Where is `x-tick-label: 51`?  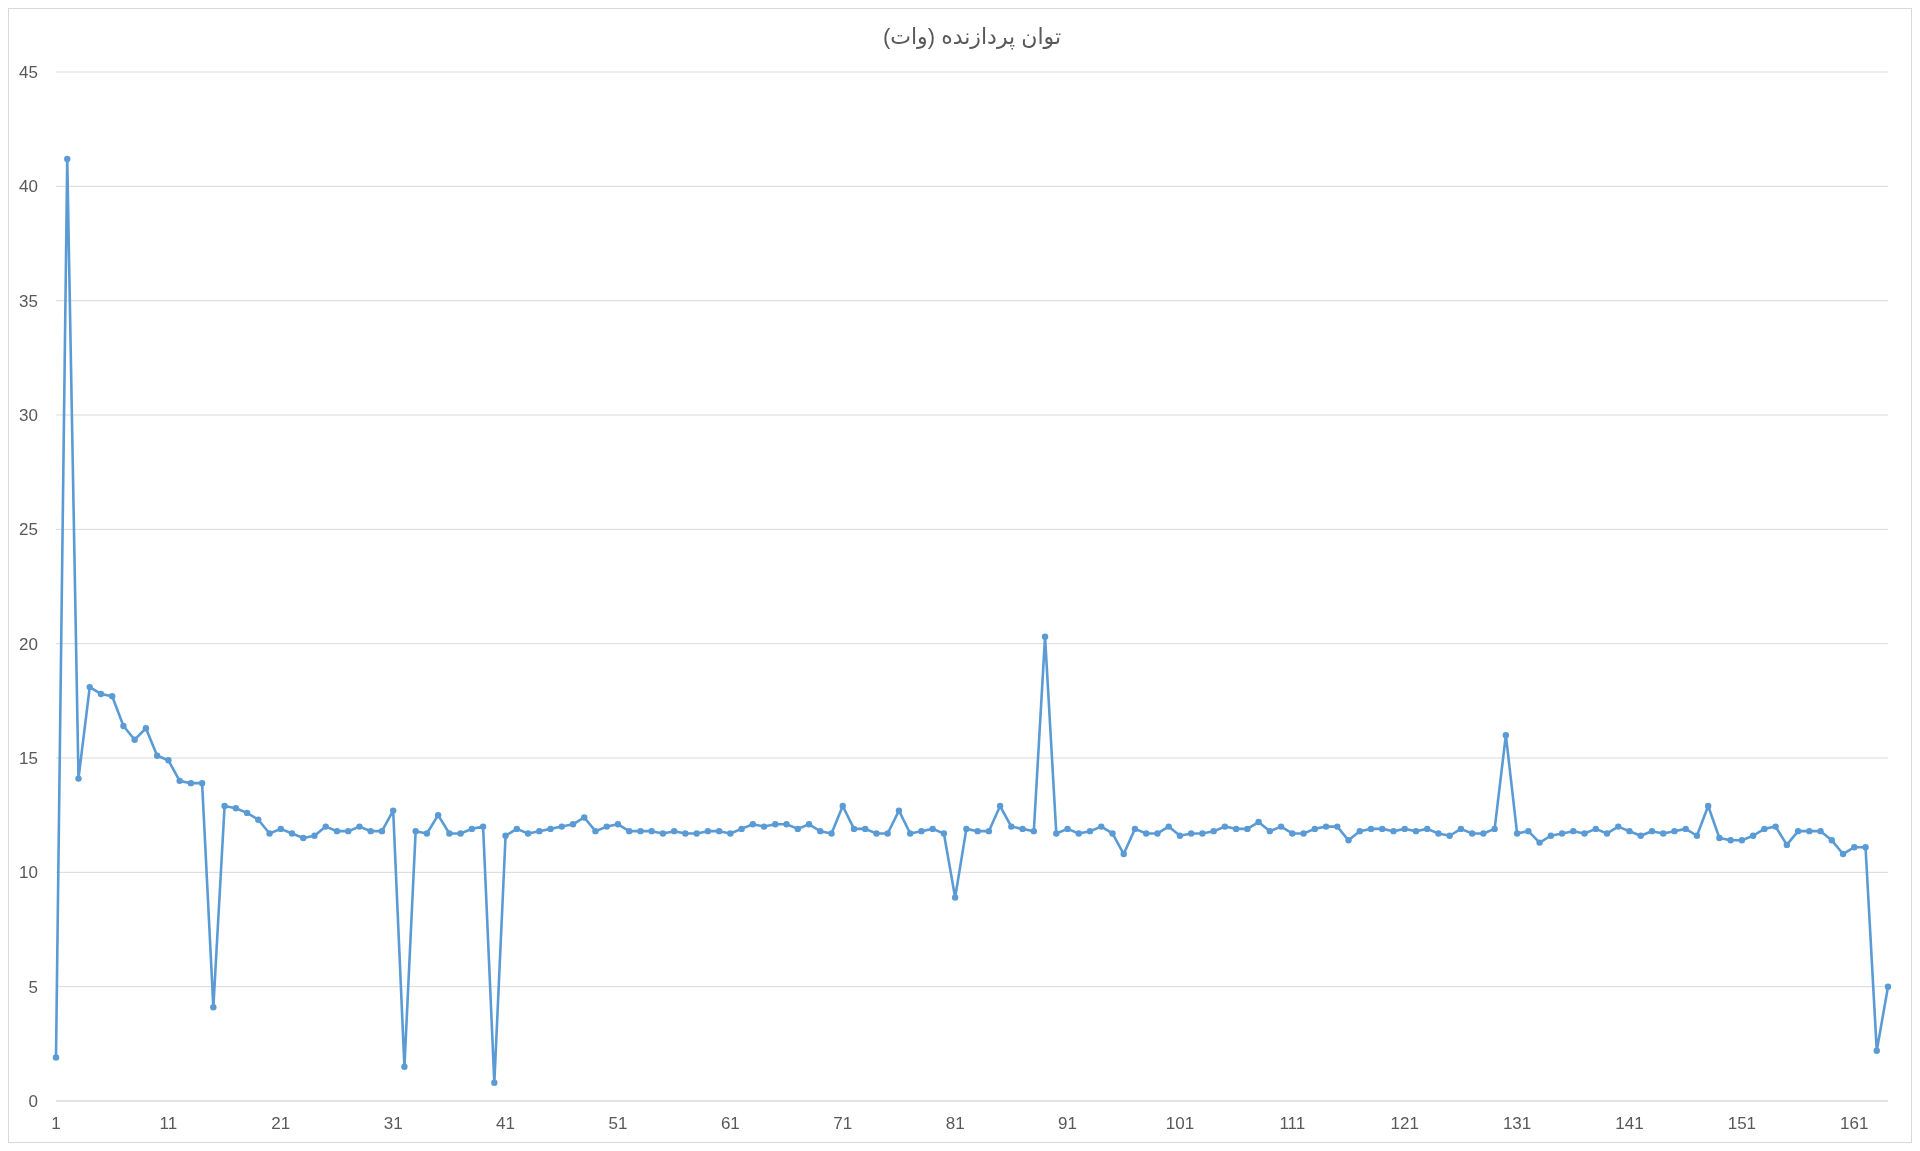
x-tick-label: 51 is located at coordinates (618, 1123).